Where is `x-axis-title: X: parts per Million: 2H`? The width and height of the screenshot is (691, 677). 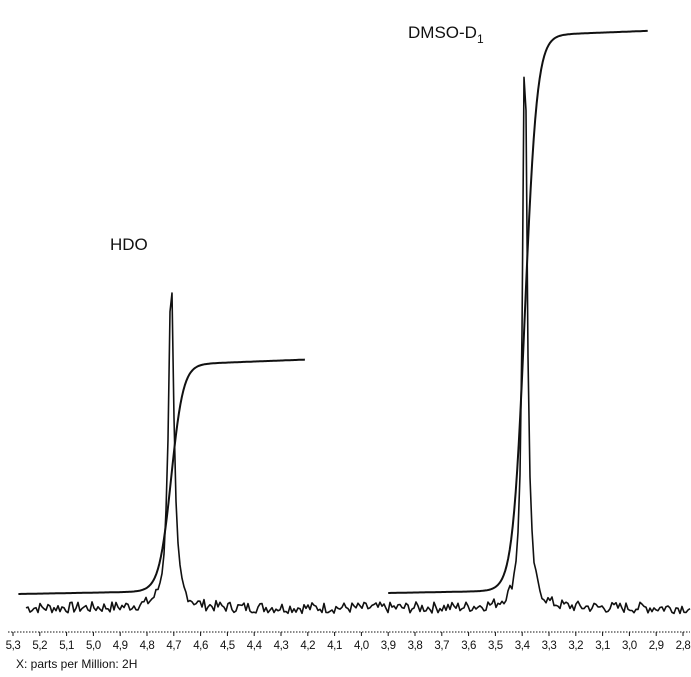 x-axis-title: X: parts per Million: 2H is located at coordinates (76, 664).